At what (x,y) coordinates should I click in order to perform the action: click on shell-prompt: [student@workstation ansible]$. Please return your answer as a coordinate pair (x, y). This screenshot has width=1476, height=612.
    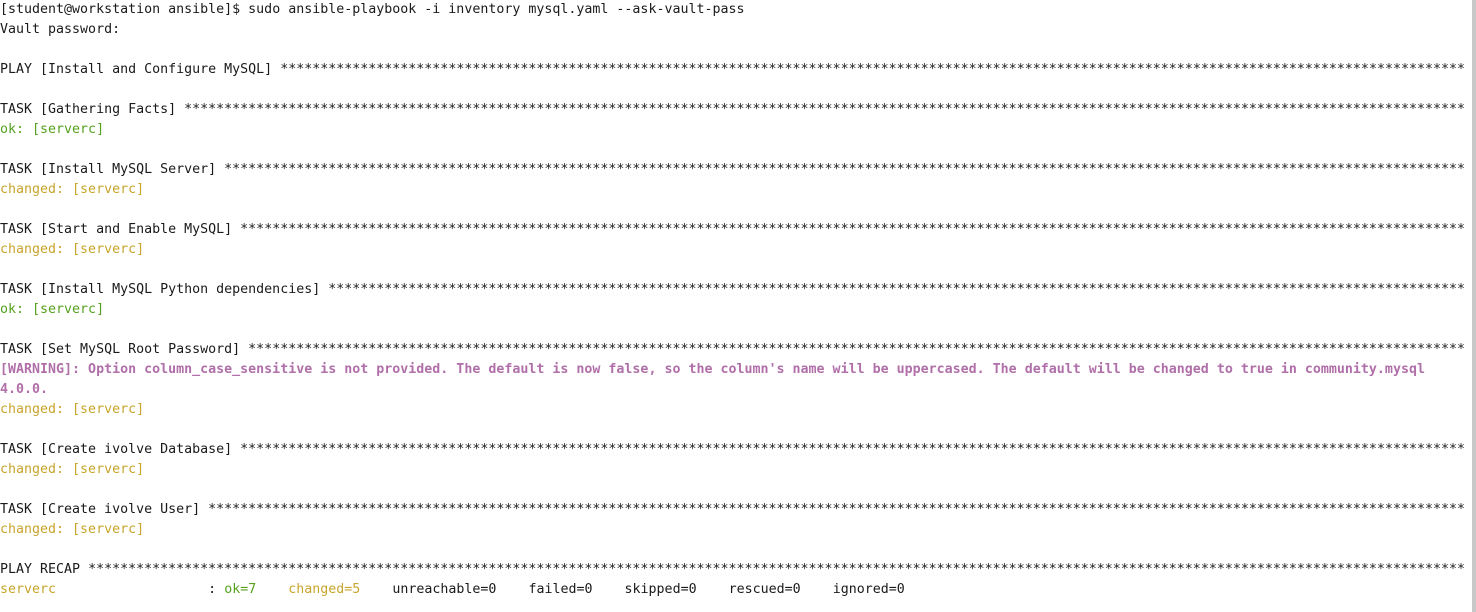
    Looking at the image, I should click on (124, 9).